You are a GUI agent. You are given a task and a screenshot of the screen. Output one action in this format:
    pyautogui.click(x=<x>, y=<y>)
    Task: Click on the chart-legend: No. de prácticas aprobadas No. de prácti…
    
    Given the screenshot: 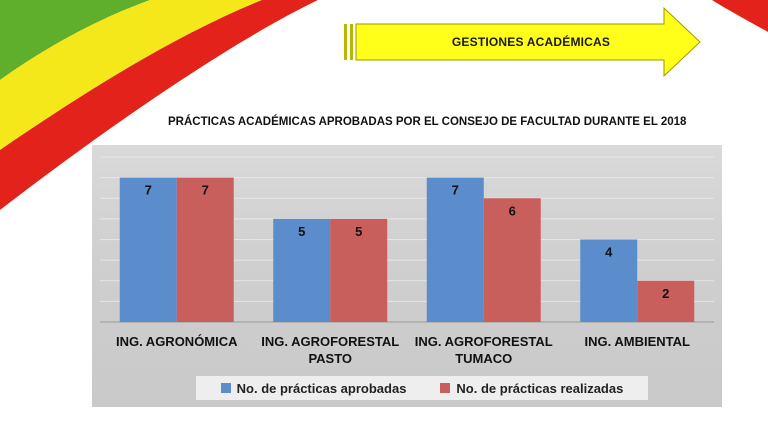 What is the action you would take?
    pyautogui.click(x=422, y=388)
    